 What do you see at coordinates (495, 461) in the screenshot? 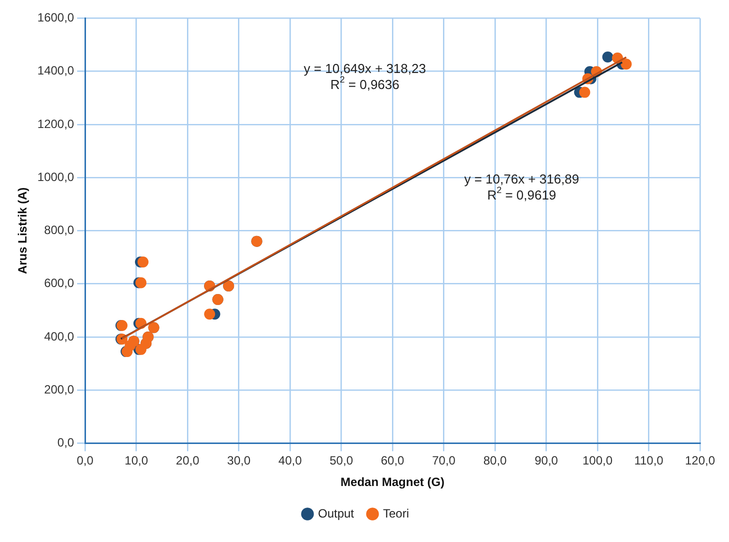
I see `x-tick-label: 80,0` at bounding box center [495, 461].